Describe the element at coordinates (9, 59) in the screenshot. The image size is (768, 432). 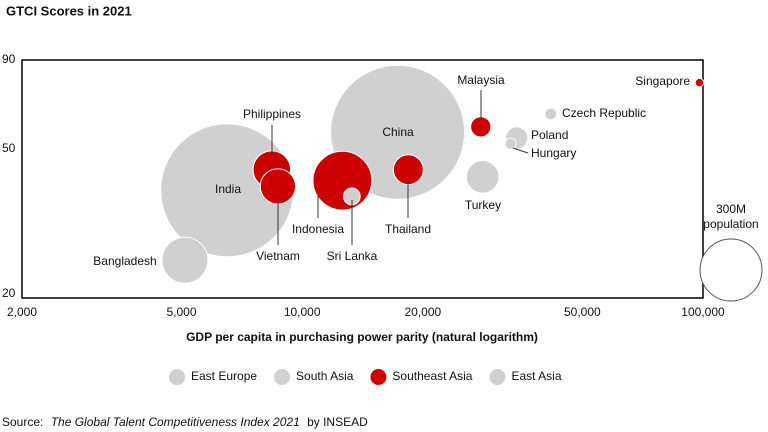
I see `y-tick-label: 90` at that location.